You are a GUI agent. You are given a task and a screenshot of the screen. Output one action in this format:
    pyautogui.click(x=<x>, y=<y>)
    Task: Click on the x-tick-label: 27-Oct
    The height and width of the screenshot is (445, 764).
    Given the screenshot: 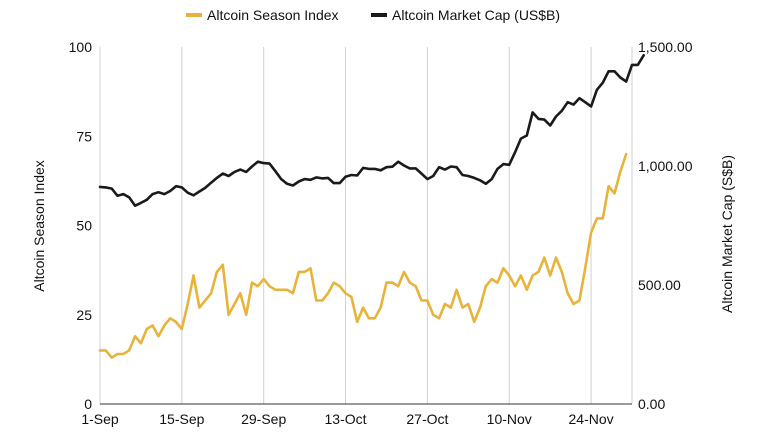 What is the action you would take?
    pyautogui.click(x=427, y=419)
    